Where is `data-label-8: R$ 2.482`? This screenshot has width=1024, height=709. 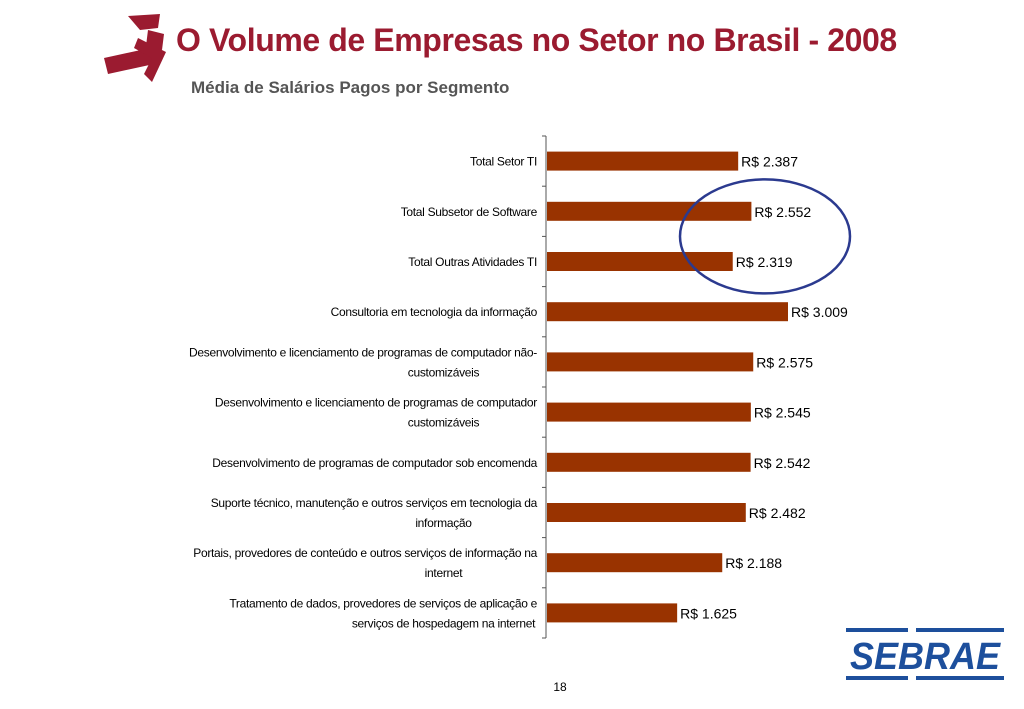
data-label-8: R$ 2.482 is located at coordinates (777, 513).